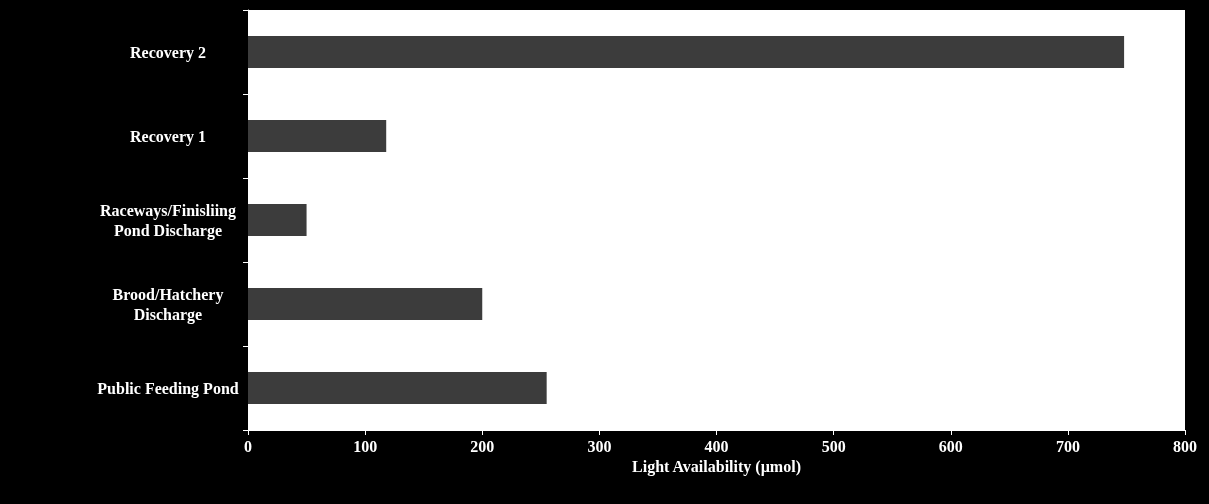  Describe the element at coordinates (168, 220) in the screenshot. I see `y-tick-label: Raceways/Finisliing Pond Discharge` at that location.